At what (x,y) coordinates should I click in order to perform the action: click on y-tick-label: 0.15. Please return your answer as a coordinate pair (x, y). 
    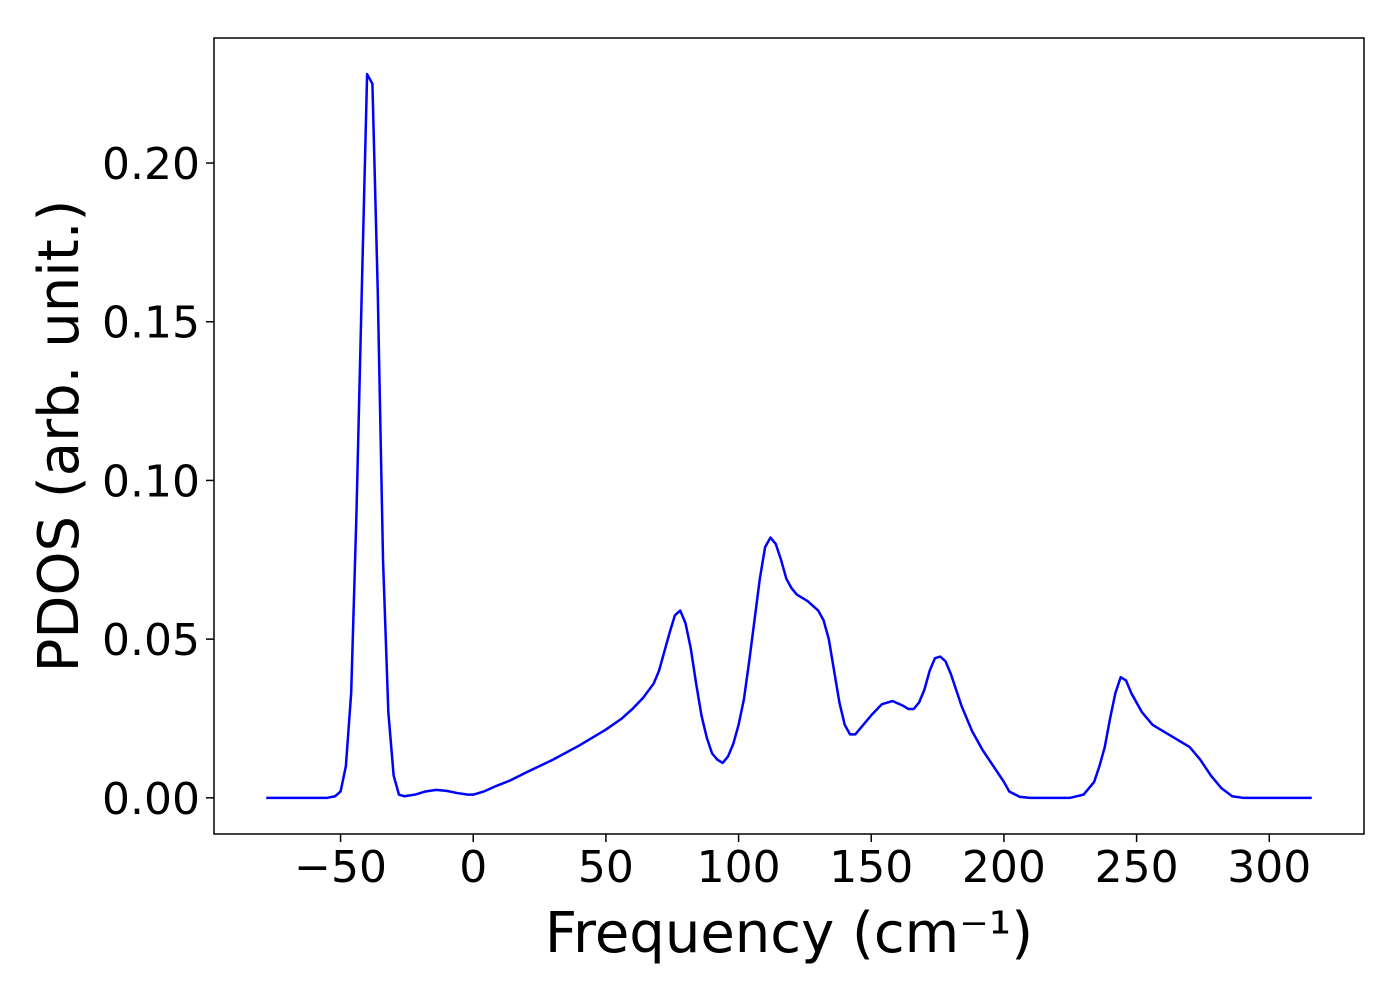
    Looking at the image, I should click on (151, 323).